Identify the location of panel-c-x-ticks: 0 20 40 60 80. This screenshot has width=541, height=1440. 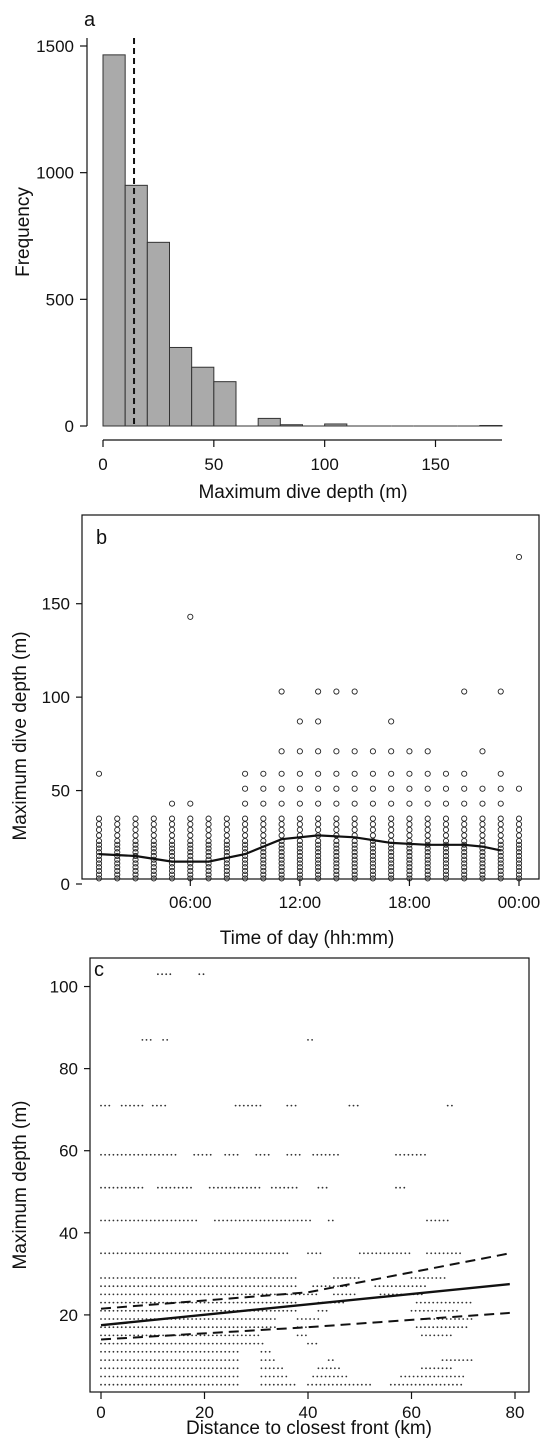
(310, 1407).